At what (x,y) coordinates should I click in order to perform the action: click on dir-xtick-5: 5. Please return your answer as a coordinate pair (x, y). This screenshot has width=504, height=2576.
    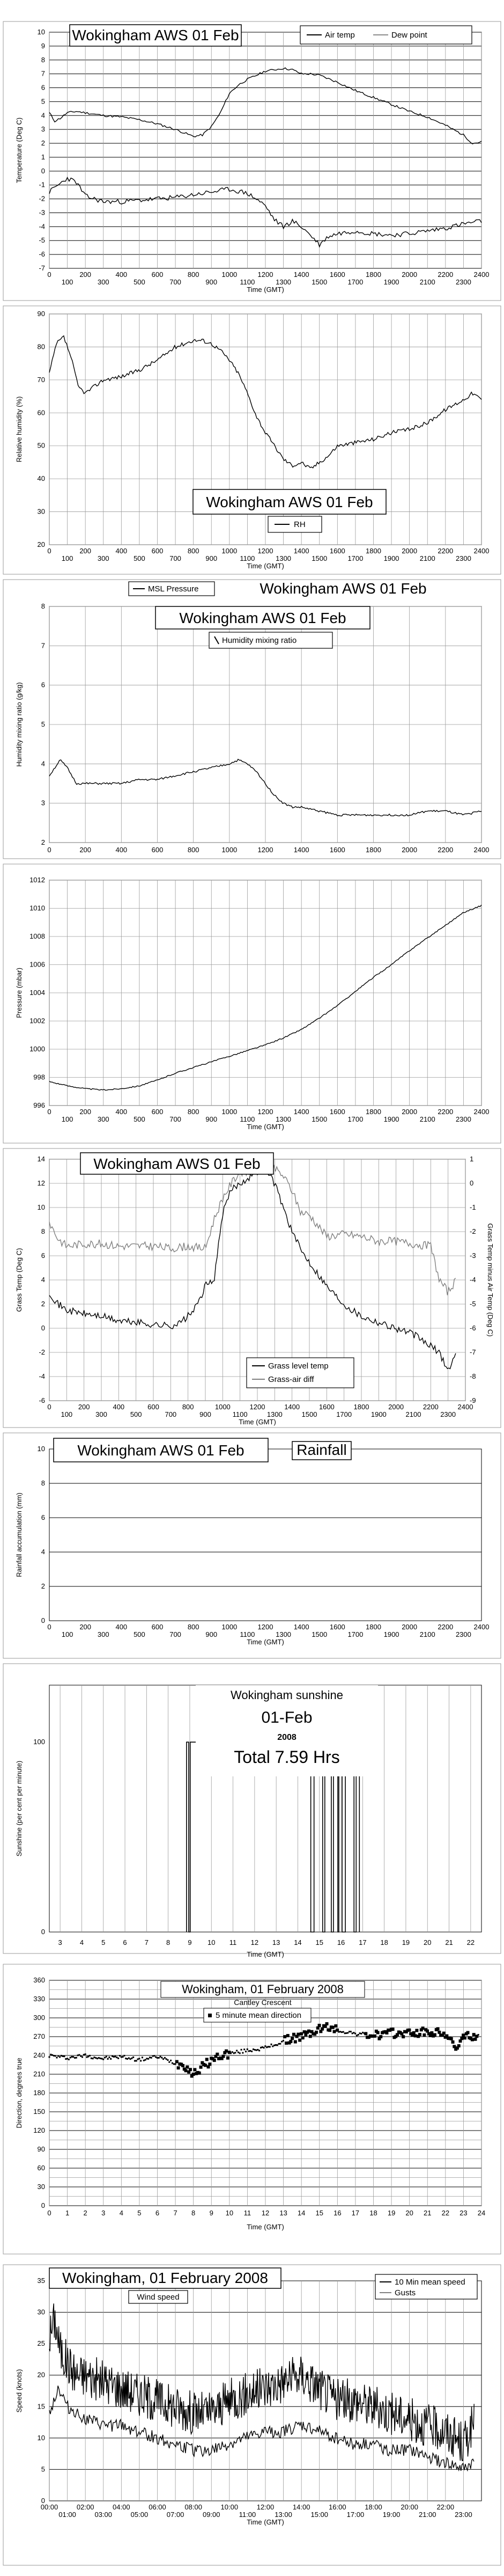
    Looking at the image, I should click on (139, 2213).